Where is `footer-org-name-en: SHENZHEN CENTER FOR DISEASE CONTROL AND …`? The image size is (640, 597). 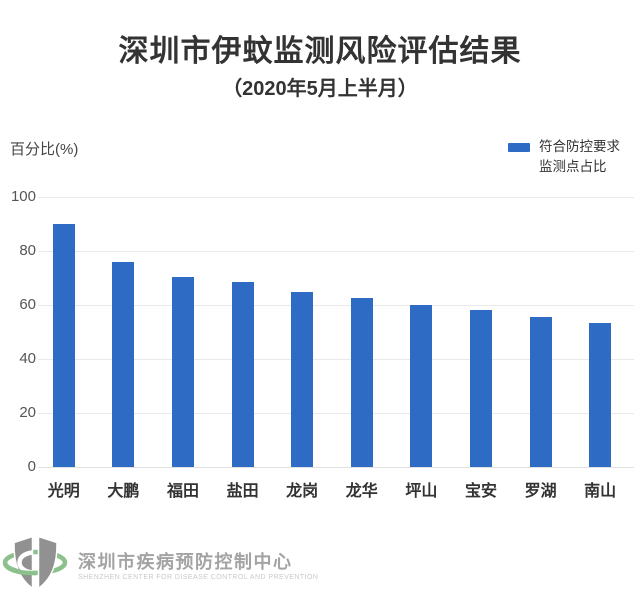 footer-org-name-en: SHENZHEN CENTER FOR DISEASE CONTROL AND … is located at coordinates (198, 577).